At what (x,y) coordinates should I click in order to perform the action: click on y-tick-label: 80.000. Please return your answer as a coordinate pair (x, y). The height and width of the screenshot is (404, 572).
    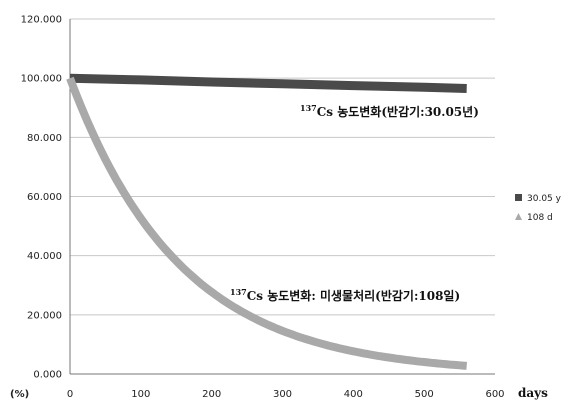
    Looking at the image, I should click on (44, 138).